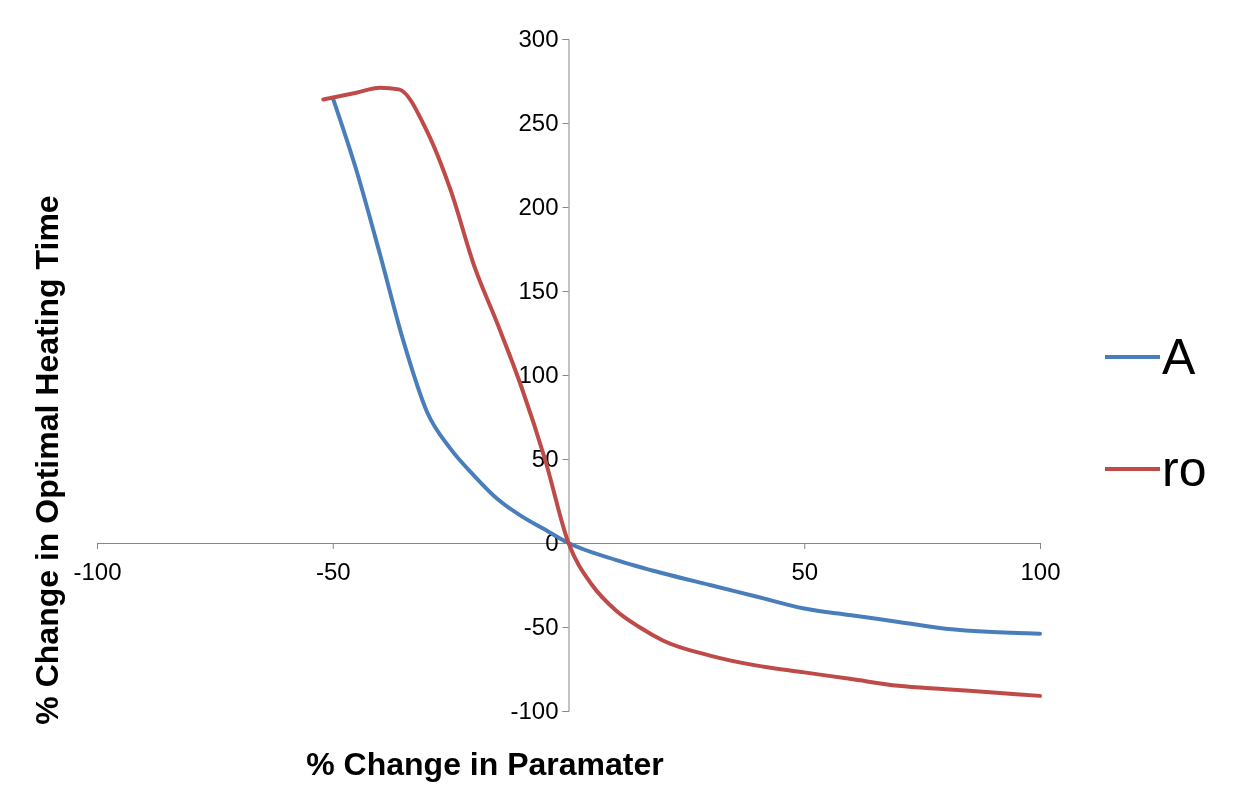 Image resolution: width=1253 pixels, height=797 pixels. I want to click on x-axis-title: % Change in Paramater, so click(485, 764).